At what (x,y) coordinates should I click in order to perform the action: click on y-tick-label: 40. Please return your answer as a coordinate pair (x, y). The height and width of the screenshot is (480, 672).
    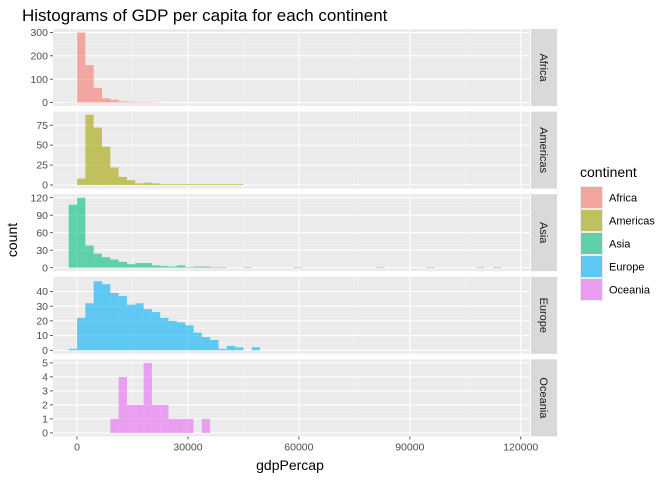
    Looking at the image, I should click on (42, 292).